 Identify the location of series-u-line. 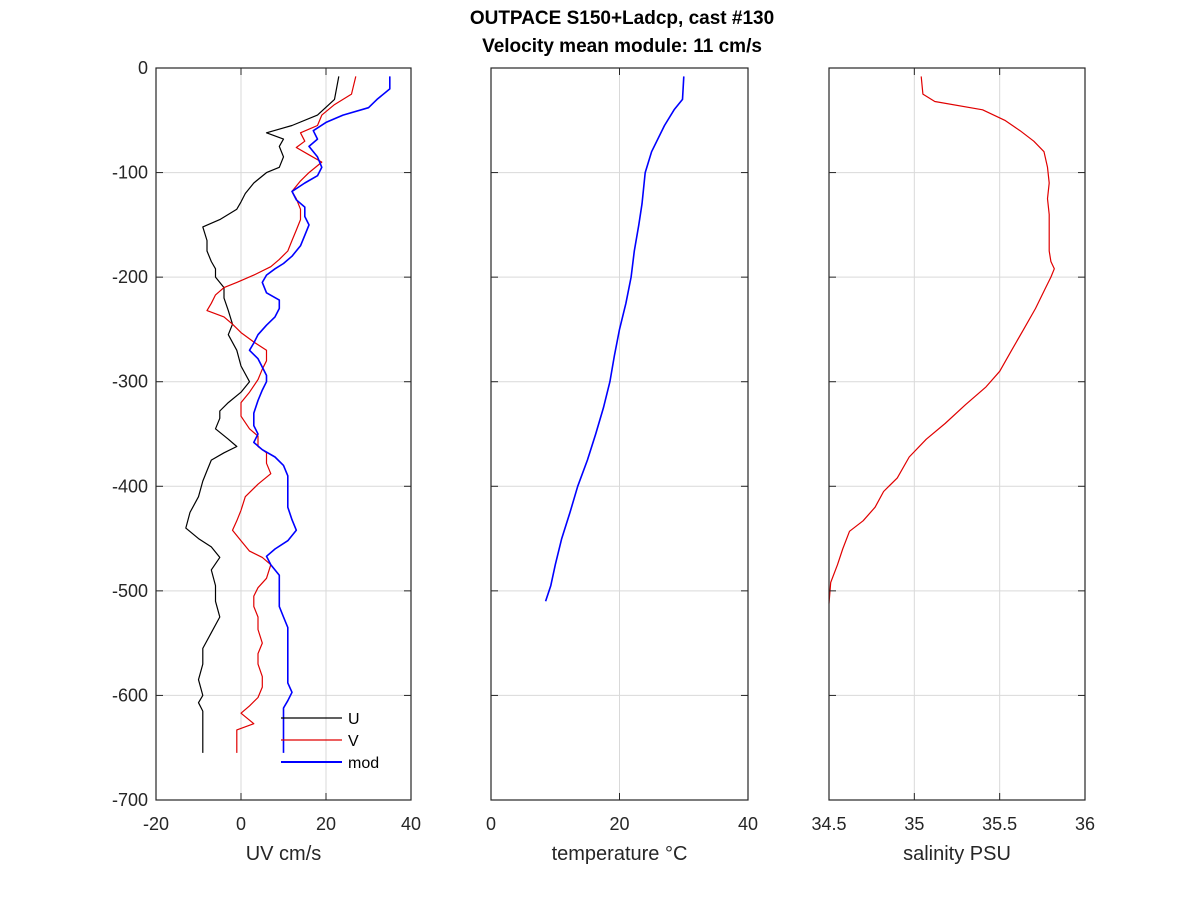
(262, 414).